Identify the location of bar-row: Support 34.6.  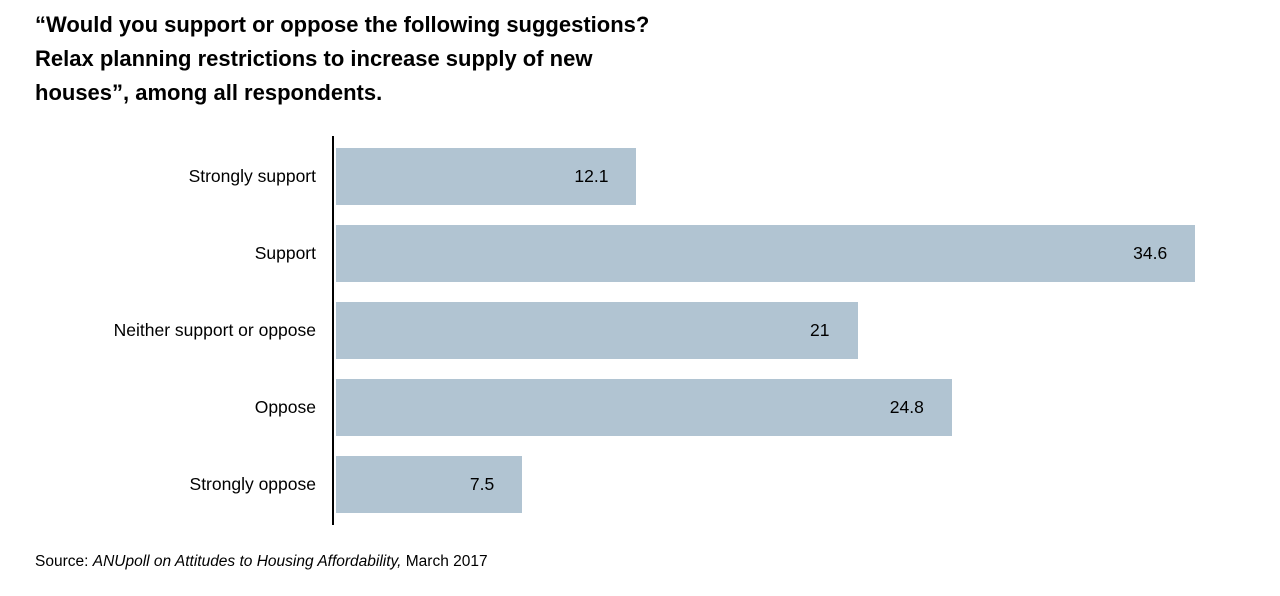
(632, 253).